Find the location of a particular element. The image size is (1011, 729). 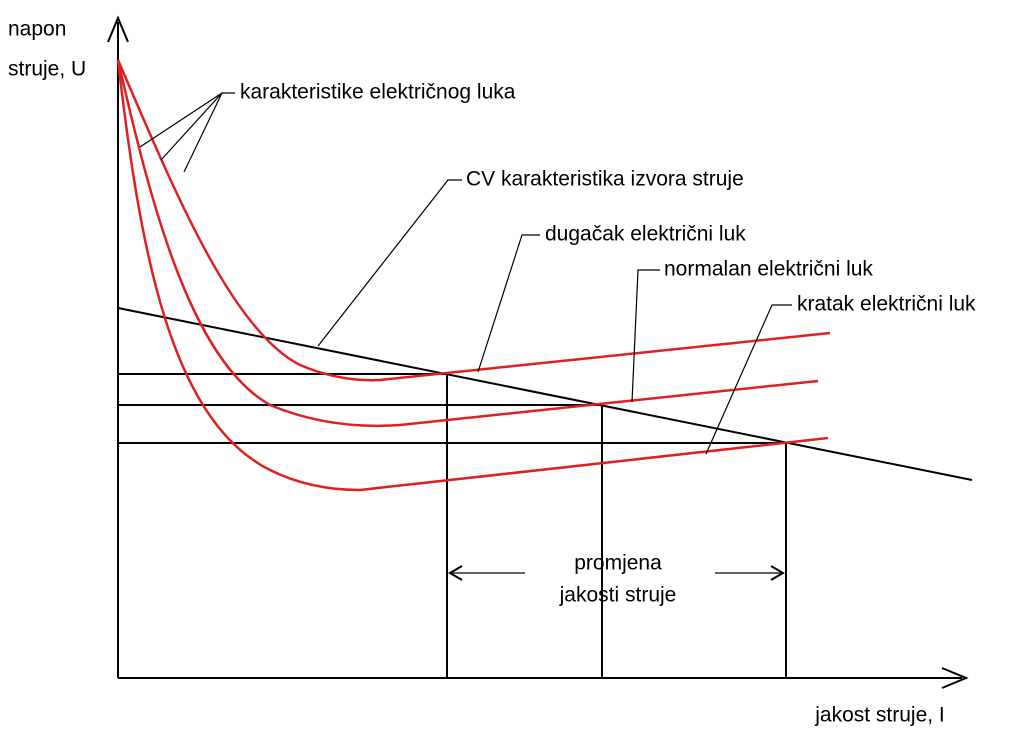

label: dugačak električni luk is located at coordinates (645, 234).